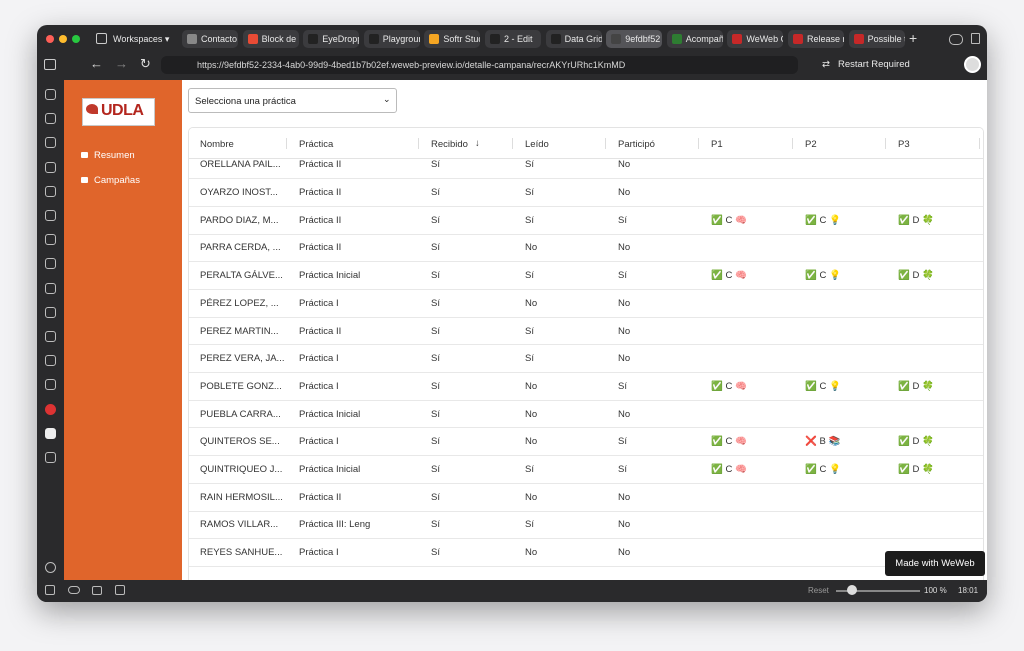  What do you see at coordinates (477, 143) in the screenshot?
I see `sort-icon: ↓` at bounding box center [477, 143].